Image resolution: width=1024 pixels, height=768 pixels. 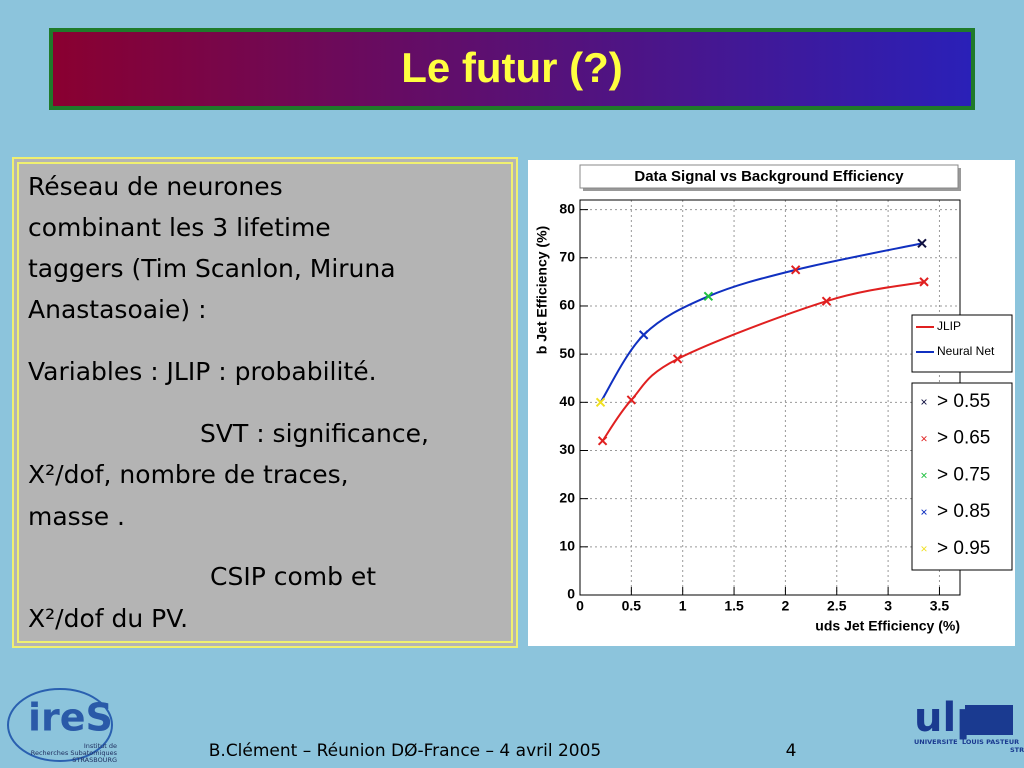 What do you see at coordinates (212, 268) in the screenshot?
I see `body-line: taggers (Tim Scanlon, Miruna` at bounding box center [212, 268].